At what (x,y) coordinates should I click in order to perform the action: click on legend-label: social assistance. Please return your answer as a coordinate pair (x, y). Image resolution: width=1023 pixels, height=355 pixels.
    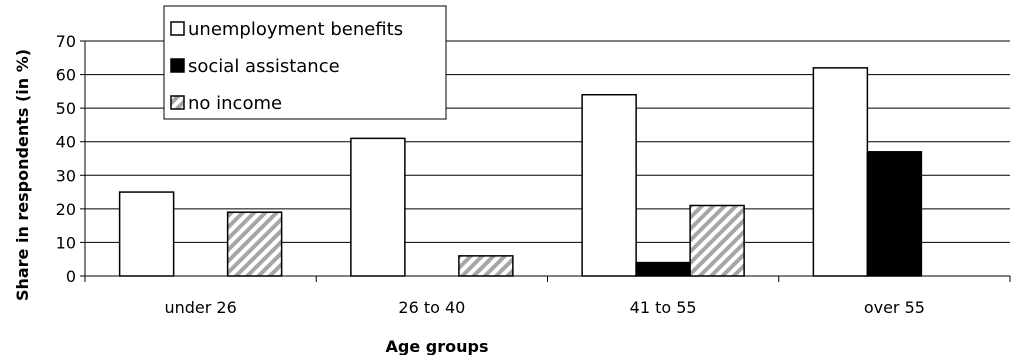
    Looking at the image, I should click on (264, 66).